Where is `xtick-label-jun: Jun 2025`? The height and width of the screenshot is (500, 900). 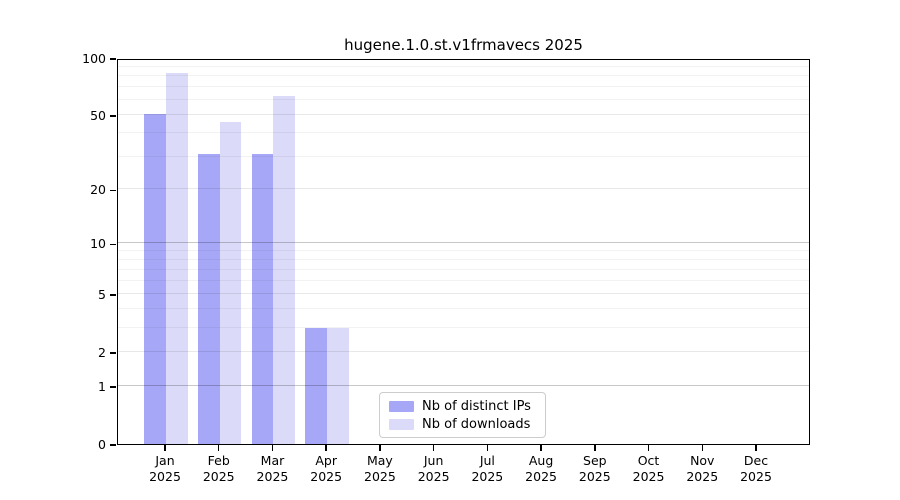
xtick-label-jun: Jun 2025 is located at coordinates (434, 469).